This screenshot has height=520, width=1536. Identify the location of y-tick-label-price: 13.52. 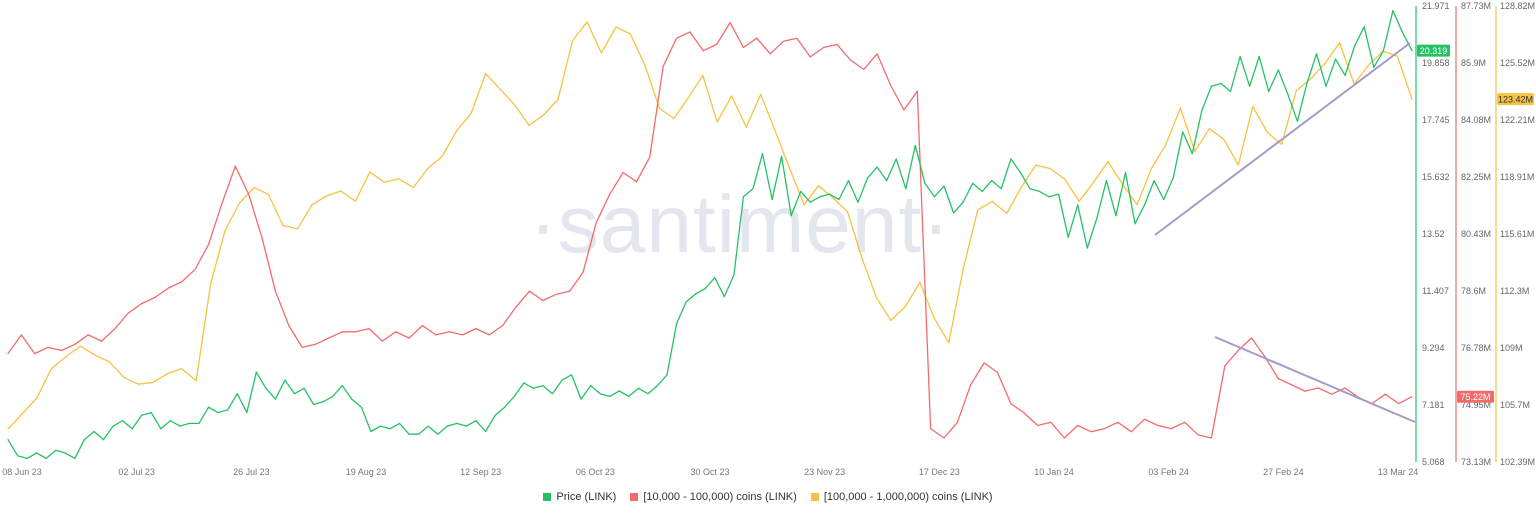
(1433, 234).